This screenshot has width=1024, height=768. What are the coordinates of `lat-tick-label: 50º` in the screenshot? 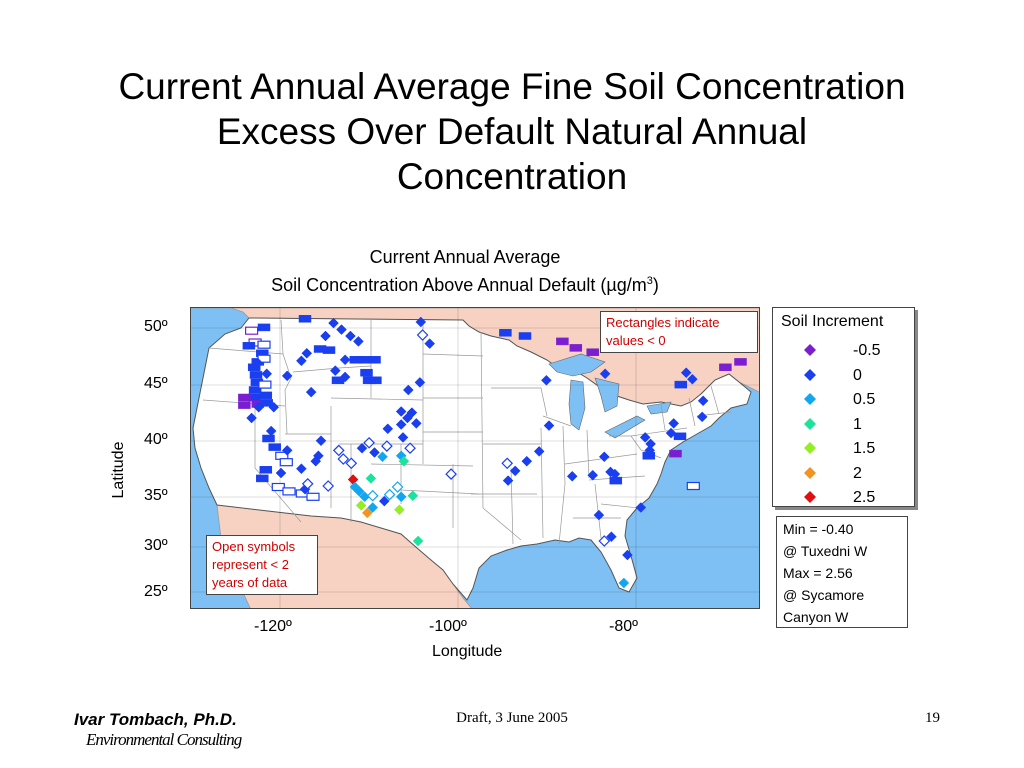 It's located at (156, 326).